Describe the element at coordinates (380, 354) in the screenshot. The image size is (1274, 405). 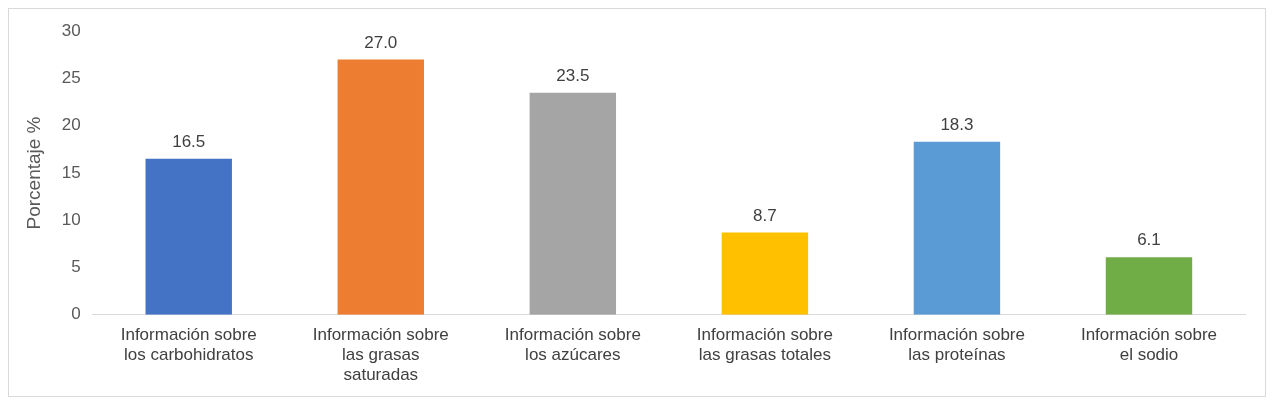
I see `x-tick-label: Información sobre las grasas saturadas` at that location.